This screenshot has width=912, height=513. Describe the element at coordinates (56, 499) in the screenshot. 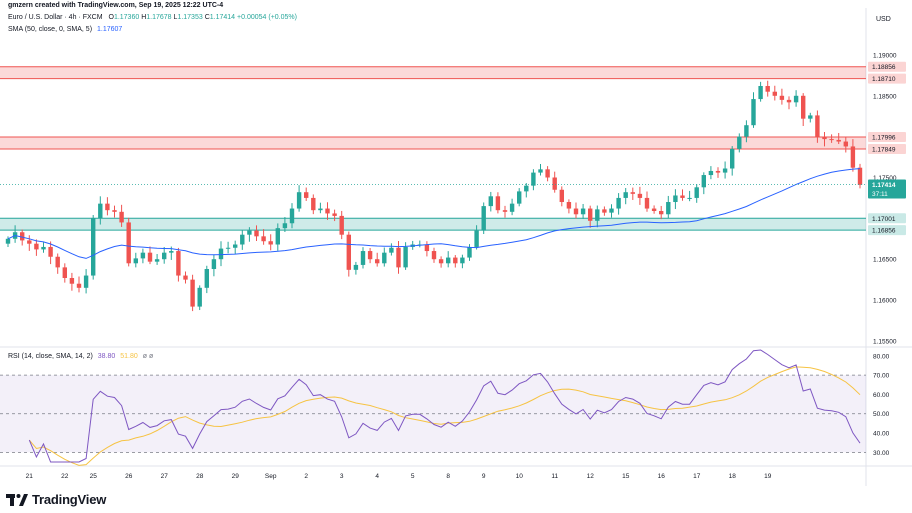

I see `tradingview-logo: TradingView` at that location.